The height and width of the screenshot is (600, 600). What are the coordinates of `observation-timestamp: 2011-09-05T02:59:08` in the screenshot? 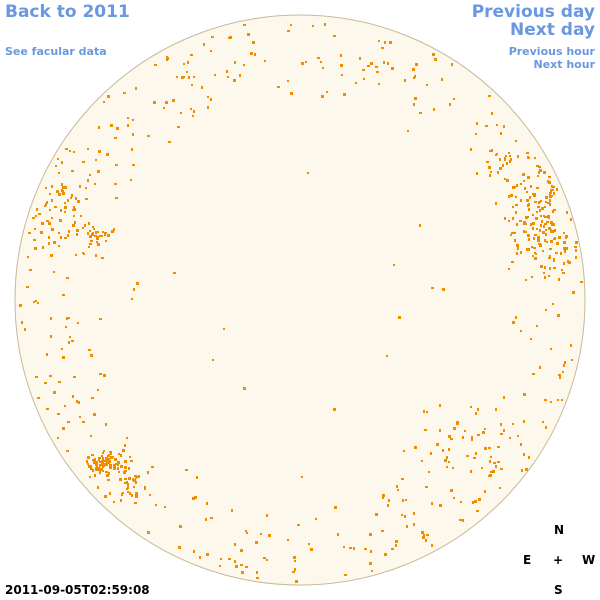 It's located at (77, 590).